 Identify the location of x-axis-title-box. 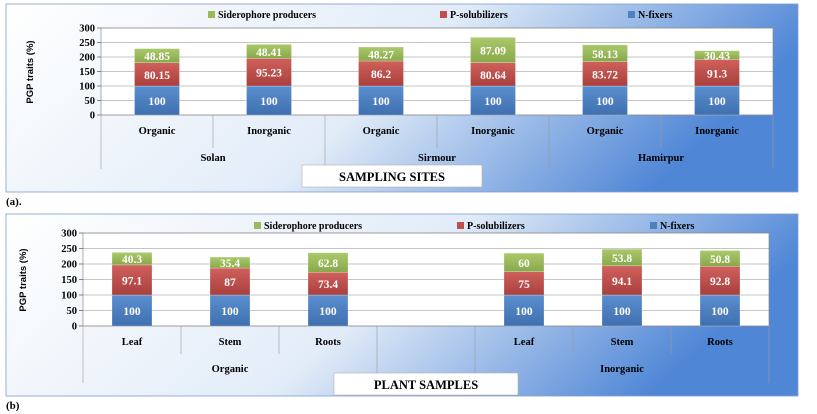
(426, 384).